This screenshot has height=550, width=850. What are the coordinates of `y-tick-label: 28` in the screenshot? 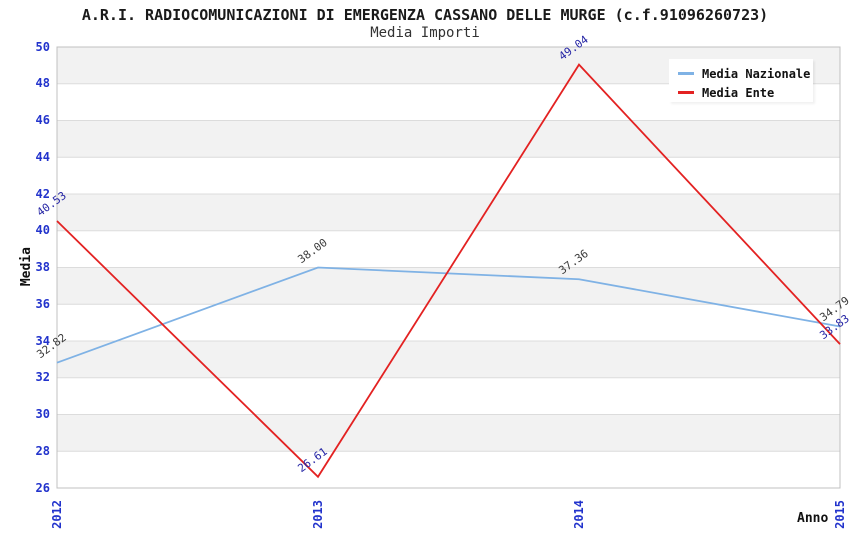 It's located at (42, 450).